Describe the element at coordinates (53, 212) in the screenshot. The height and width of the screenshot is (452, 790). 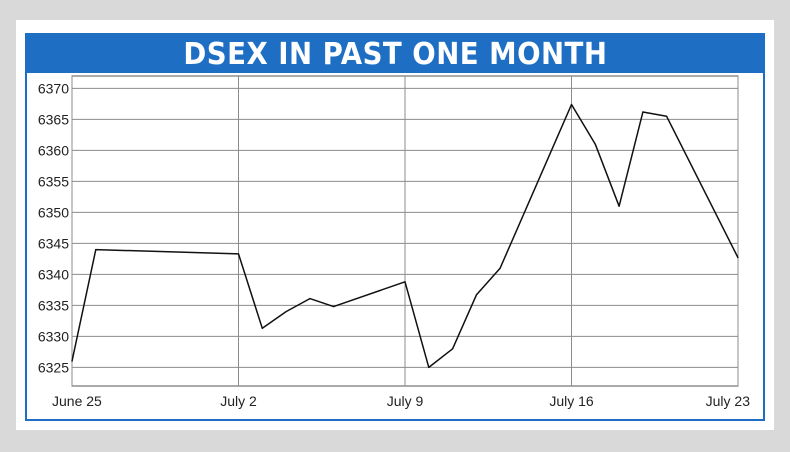
I see `y-tick-label: 6350` at that location.